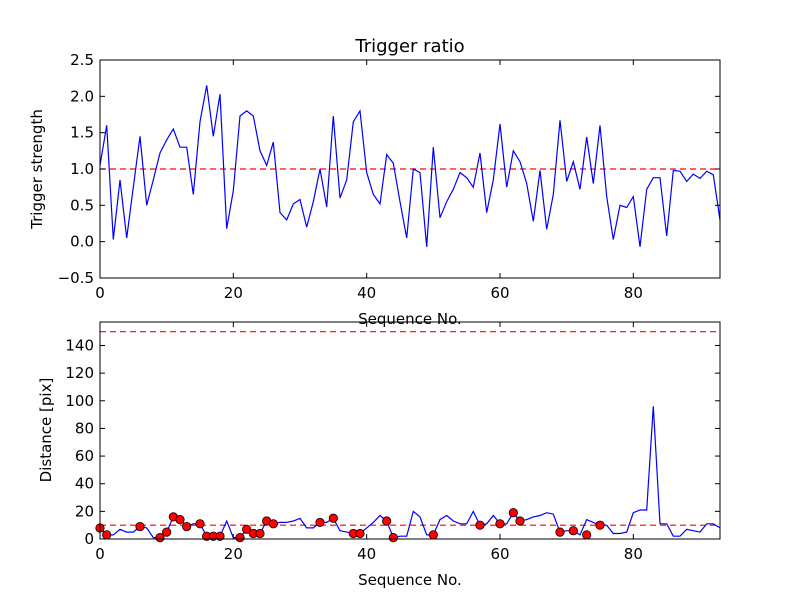 The width and height of the screenshot is (800, 600). What do you see at coordinates (37, 169) in the screenshot?
I see `trigger-y-axis-label: Trigger strength` at bounding box center [37, 169].